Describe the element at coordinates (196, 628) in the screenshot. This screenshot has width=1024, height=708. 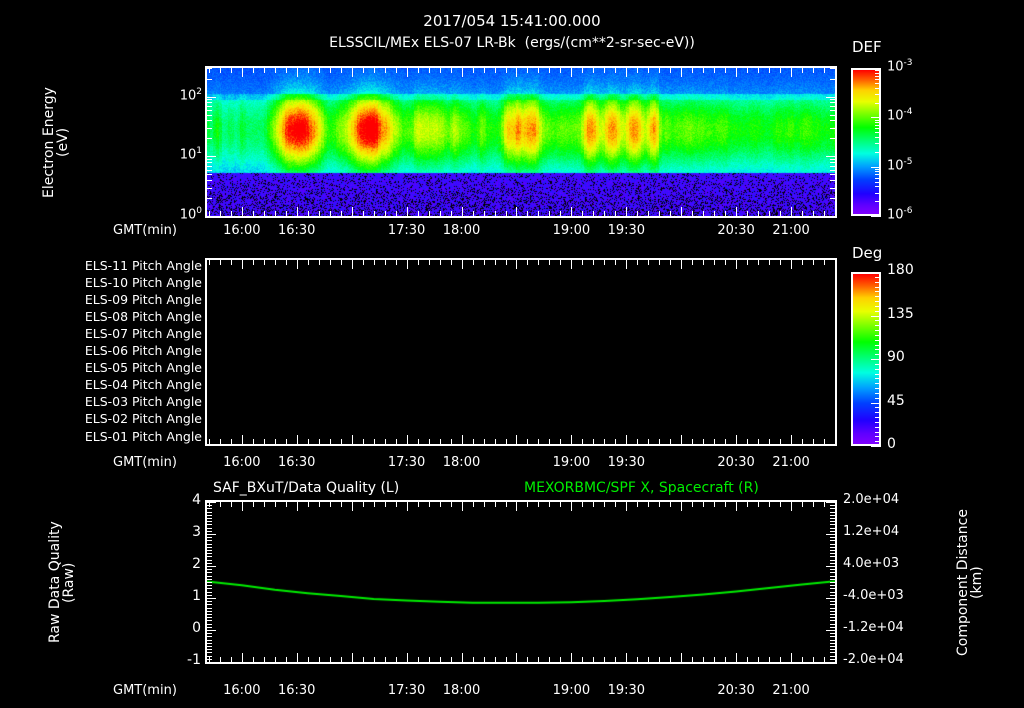
I see `panel3-ytick-left-label: 0` at that location.